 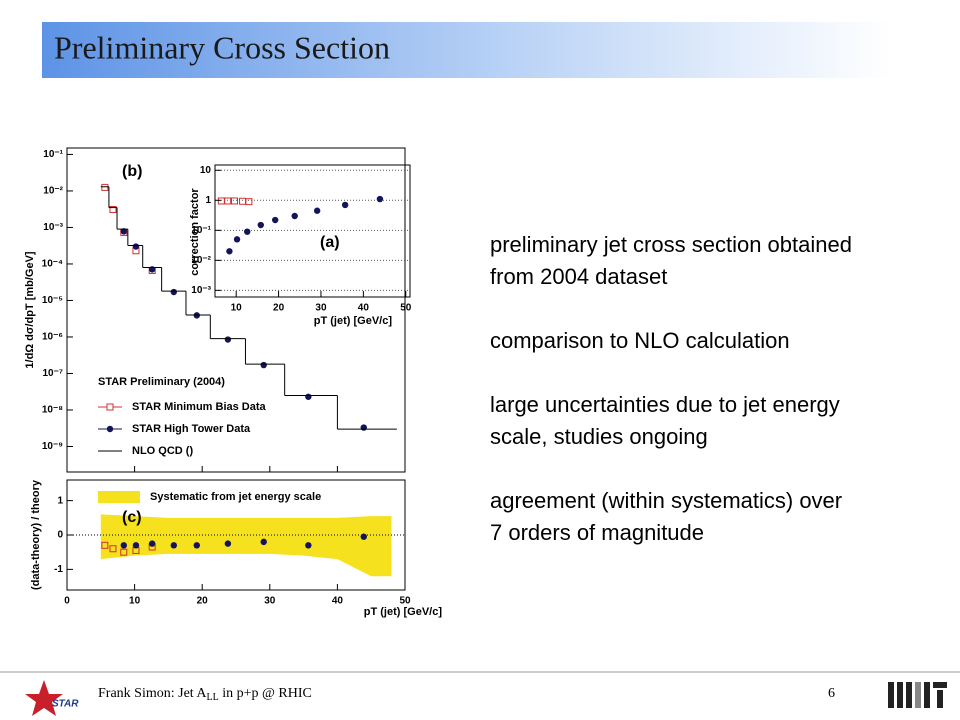 What do you see at coordinates (65, 704) in the screenshot?
I see `star-logo-text: STAR` at bounding box center [65, 704].